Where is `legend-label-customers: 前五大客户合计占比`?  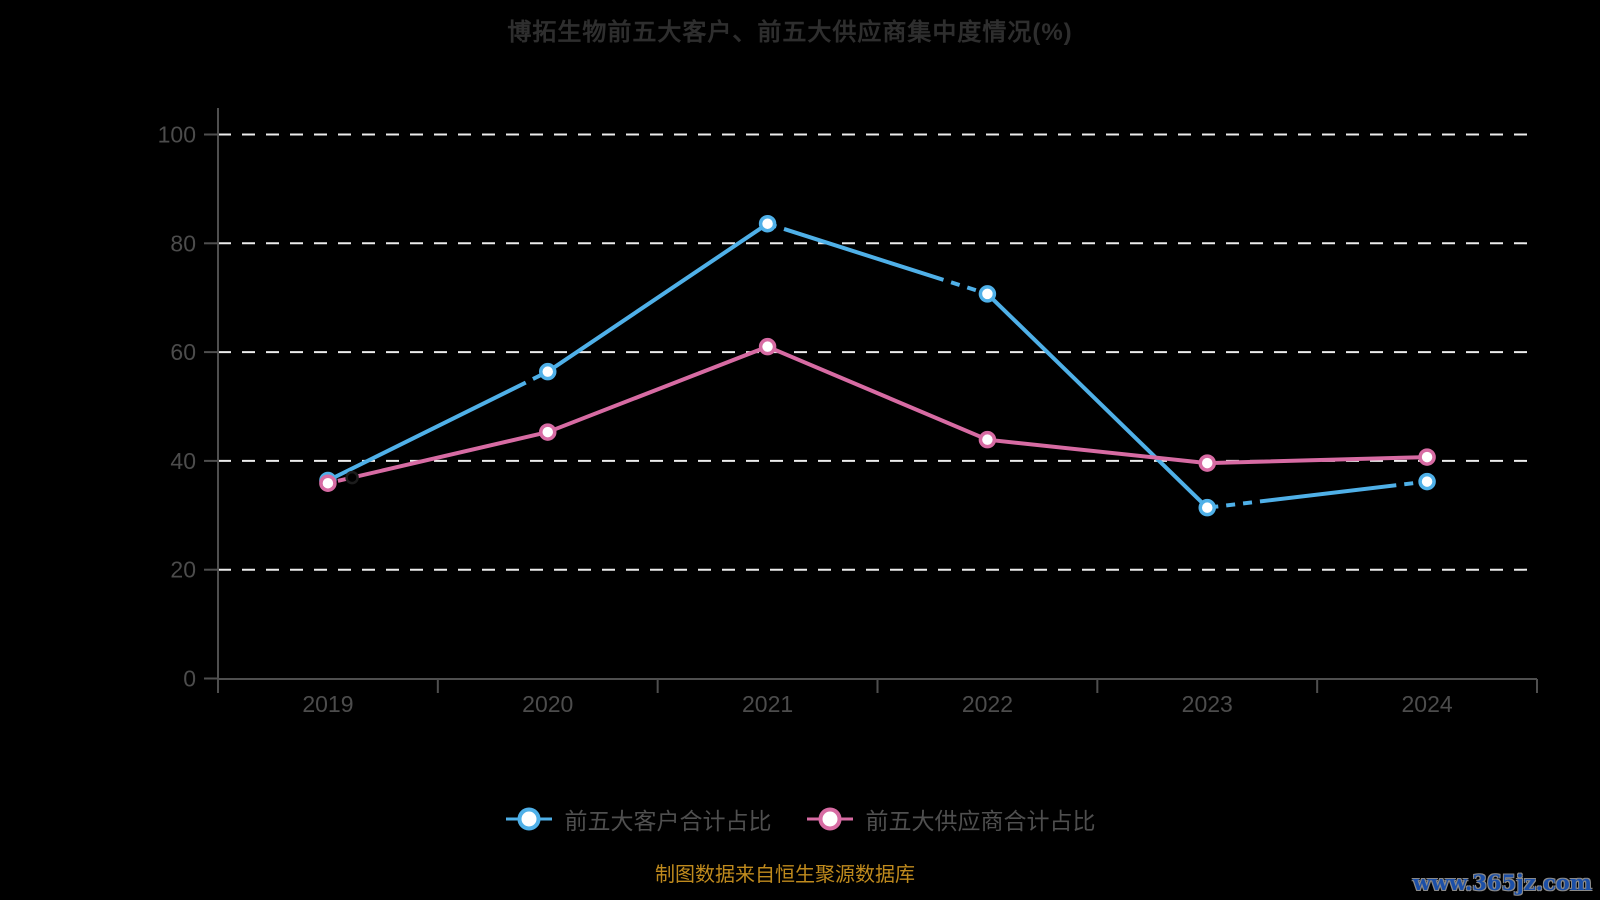 legend-label-customers: 前五大客户合计占比 is located at coordinates (668, 821).